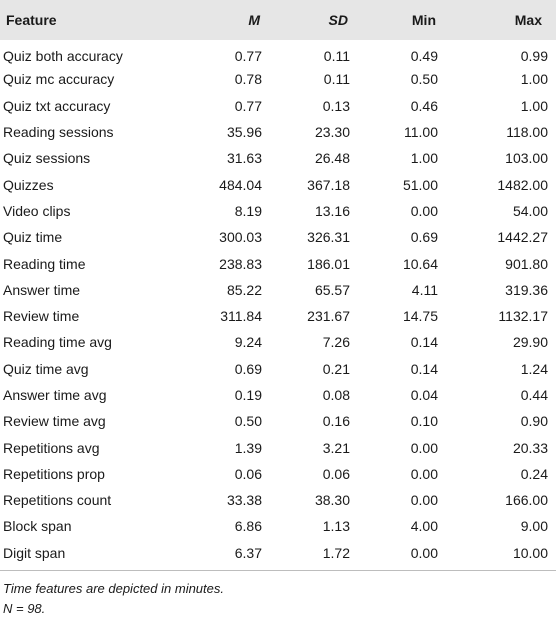 The height and width of the screenshot is (633, 556). I want to click on cell-feature: Quiz time, so click(33, 237).